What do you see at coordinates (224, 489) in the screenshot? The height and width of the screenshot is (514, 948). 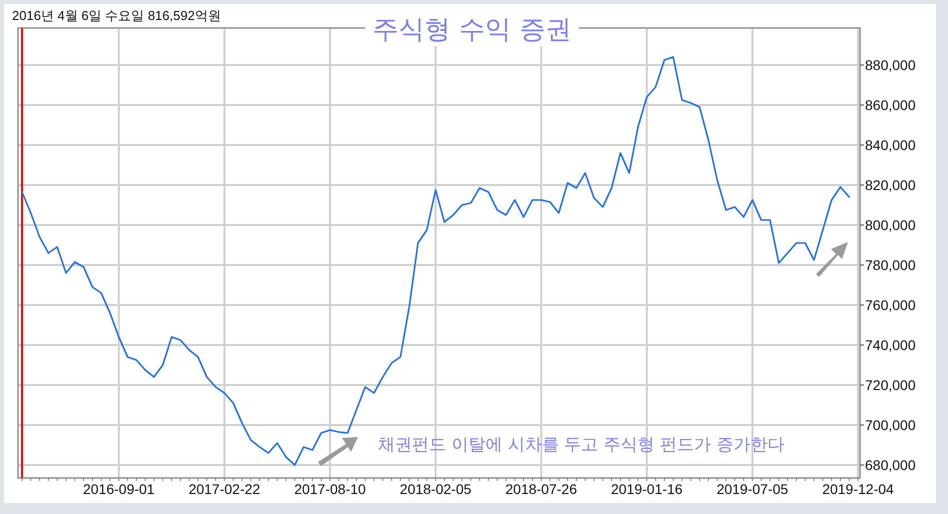 I see `x-tick-label: 2017-02-22` at bounding box center [224, 489].